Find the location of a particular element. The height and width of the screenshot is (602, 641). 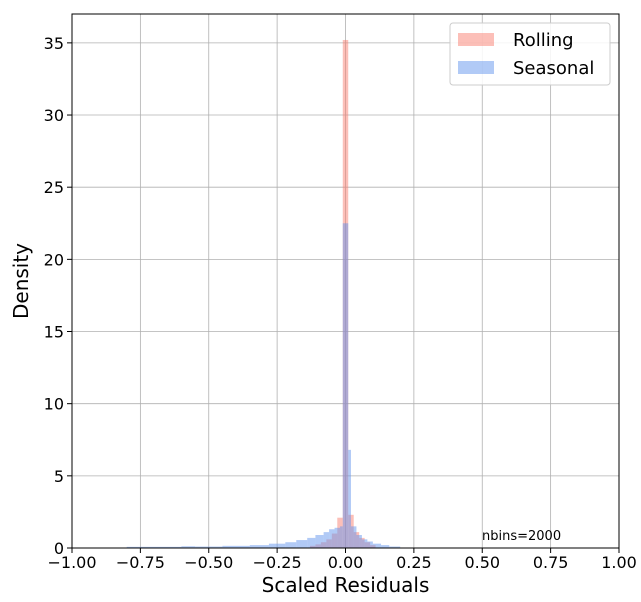

x-tick-label: 0.75 is located at coordinates (551, 562).